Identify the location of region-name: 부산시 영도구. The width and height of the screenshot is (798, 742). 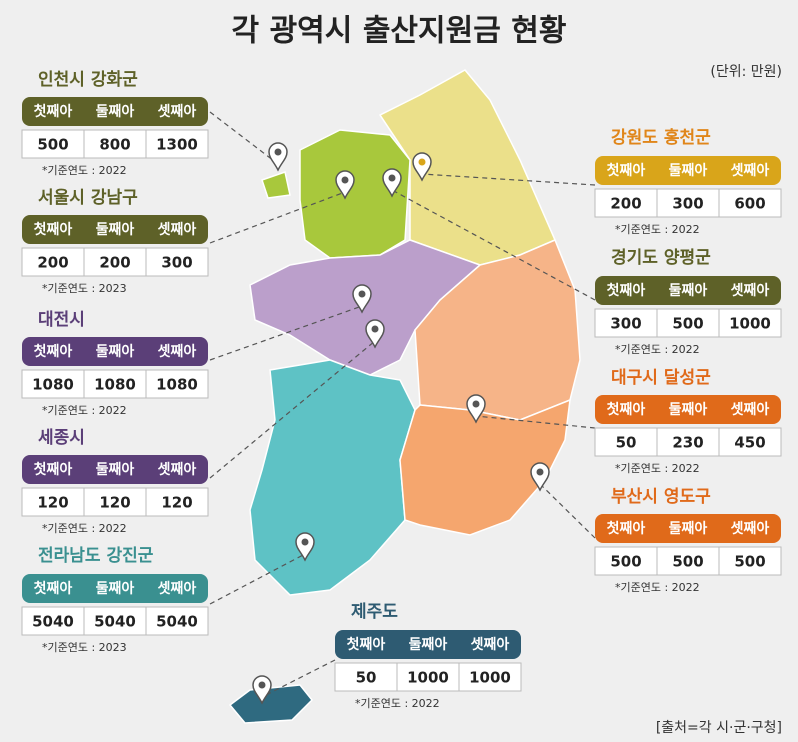
(661, 497).